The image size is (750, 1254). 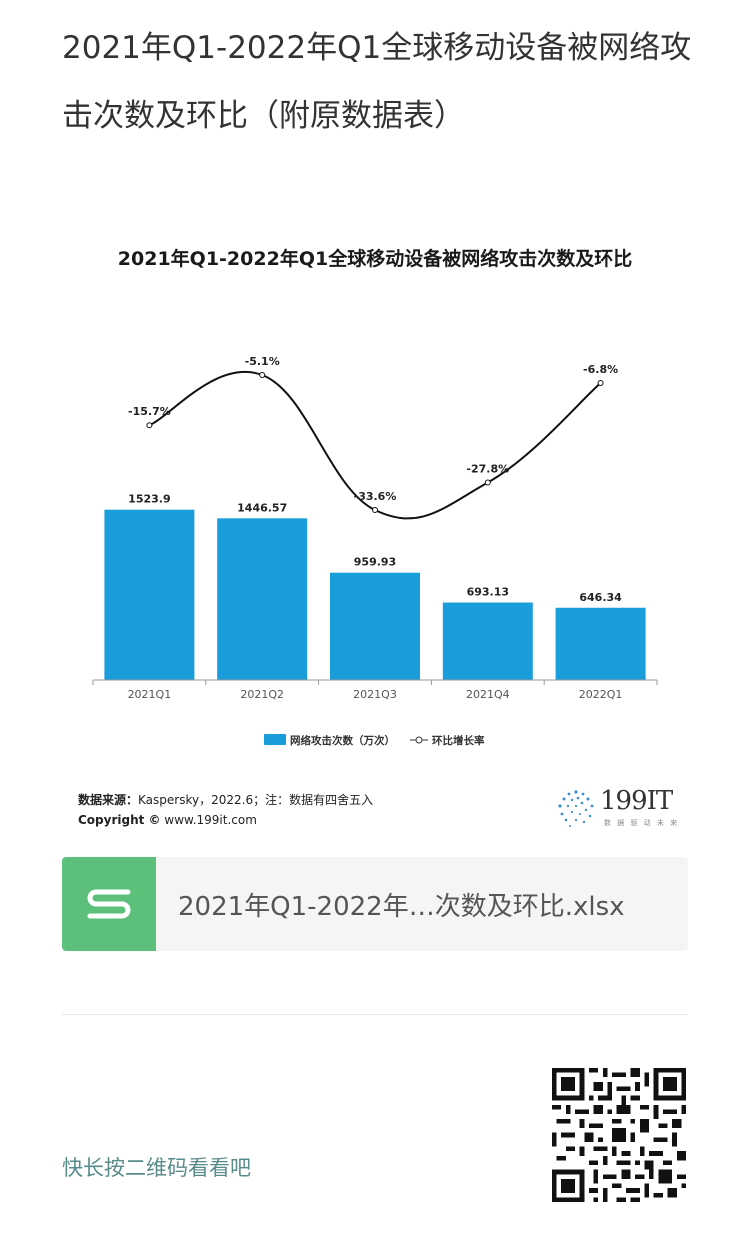 I want to click on line-value-label: -27.8%, so click(x=487, y=469).